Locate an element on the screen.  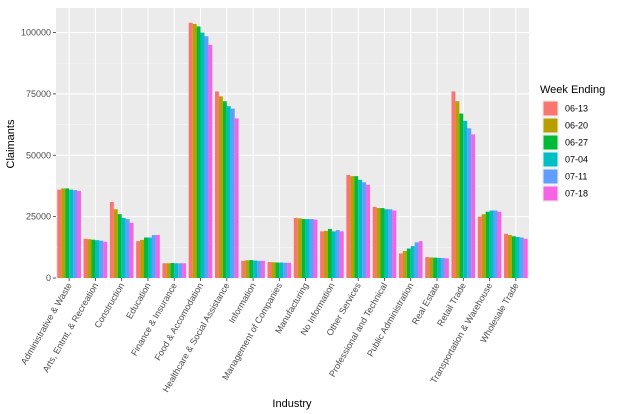
y-tick-label: 0 is located at coordinates (48, 278).